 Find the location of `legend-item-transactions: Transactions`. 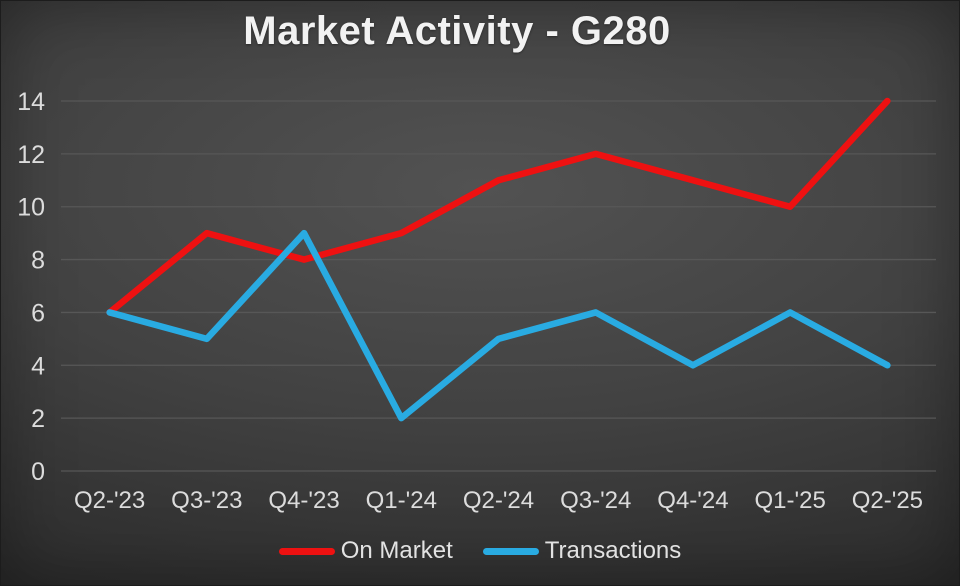

legend-item-transactions: Transactions is located at coordinates (582, 551).